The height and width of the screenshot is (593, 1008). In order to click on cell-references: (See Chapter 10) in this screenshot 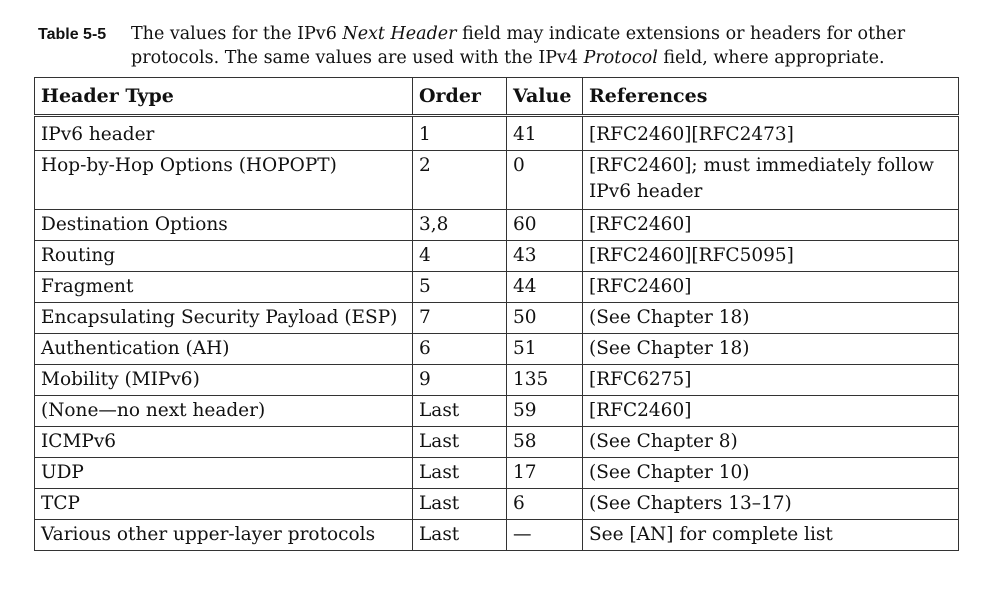, I will do `click(770, 473)`.